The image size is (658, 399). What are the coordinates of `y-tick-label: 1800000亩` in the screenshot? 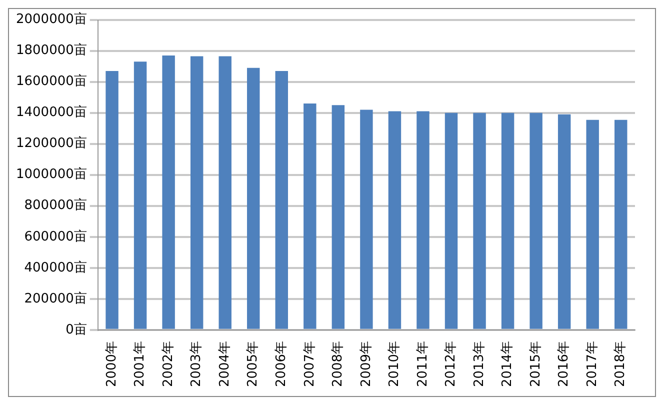 It's located at (51, 50).